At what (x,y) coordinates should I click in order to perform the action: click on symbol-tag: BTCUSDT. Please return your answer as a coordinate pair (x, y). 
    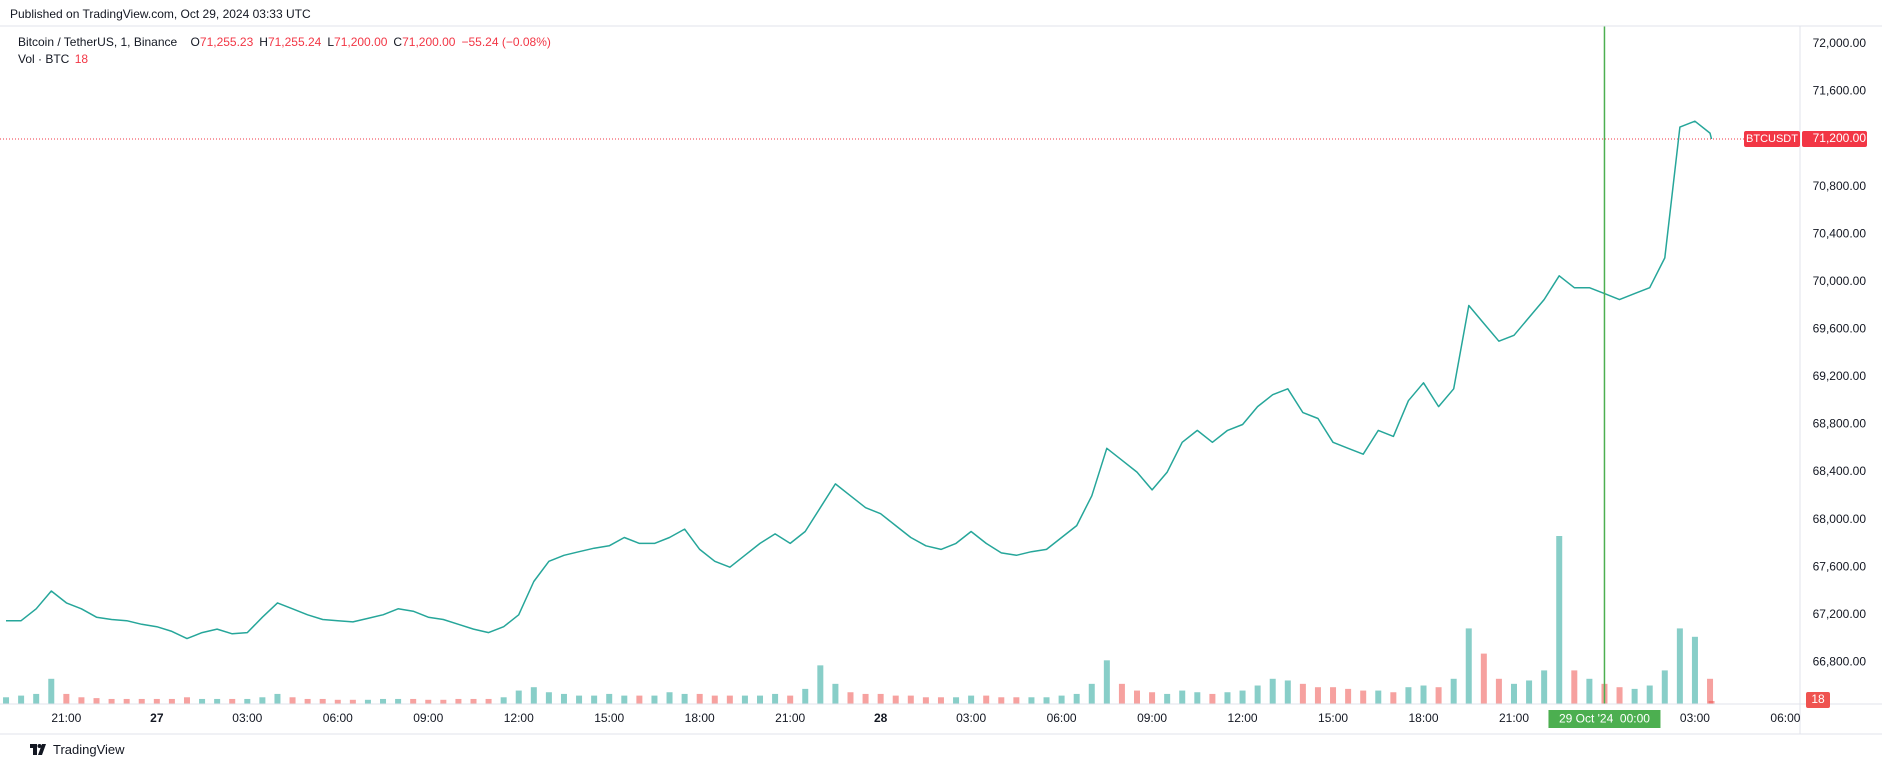
    Looking at the image, I should click on (1772, 139).